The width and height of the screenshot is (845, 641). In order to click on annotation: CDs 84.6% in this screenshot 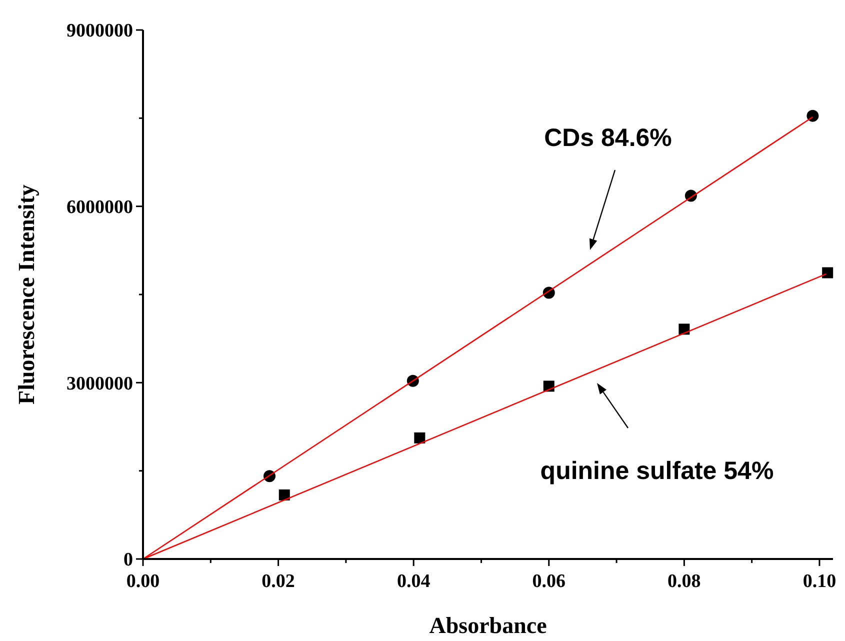, I will do `click(608, 138)`.